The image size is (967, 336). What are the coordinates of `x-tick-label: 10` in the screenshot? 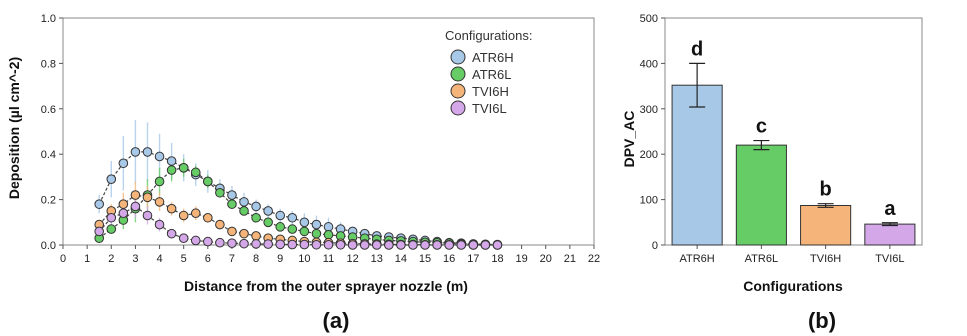 It's located at (304, 259).